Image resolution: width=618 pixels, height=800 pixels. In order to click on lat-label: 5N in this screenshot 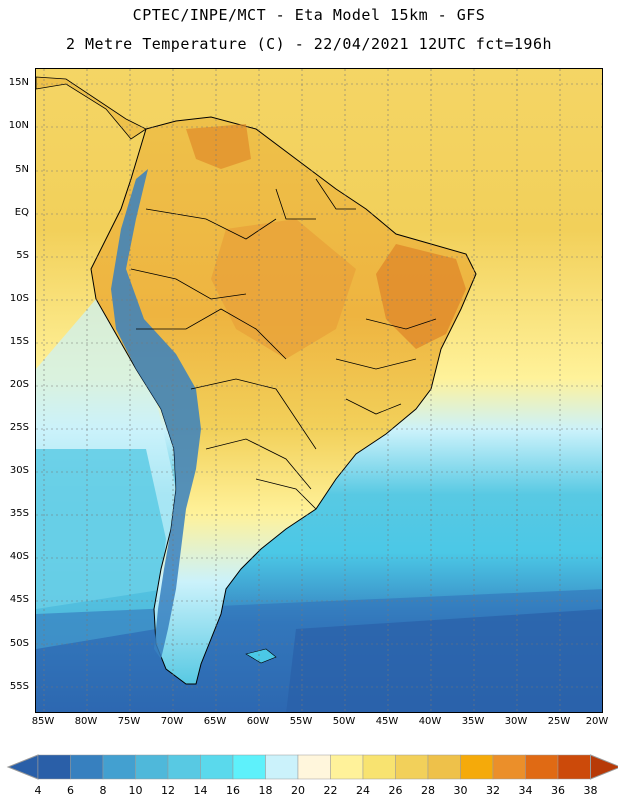, I will do `click(22, 169)`.